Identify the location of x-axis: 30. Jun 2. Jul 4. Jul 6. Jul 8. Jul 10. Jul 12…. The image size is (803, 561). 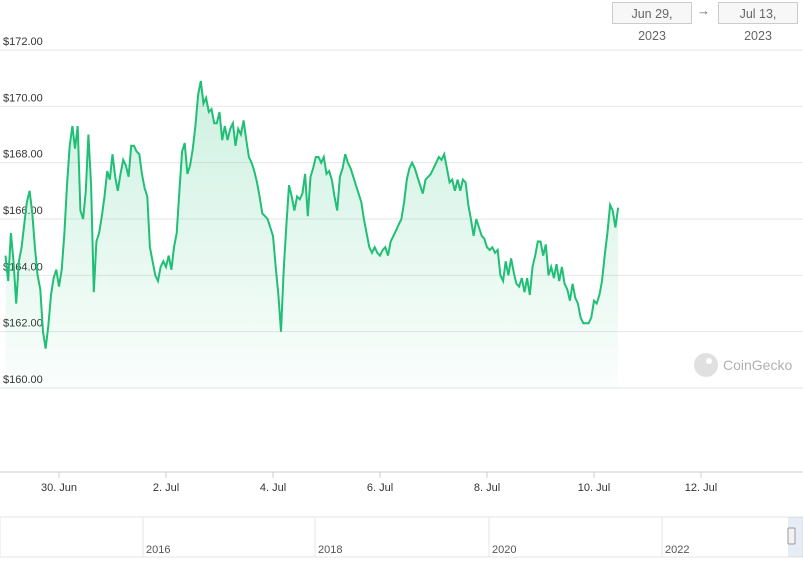
(379, 483).